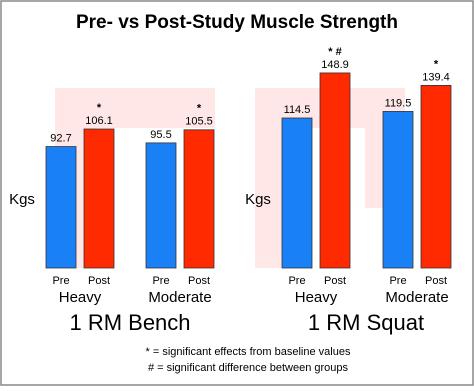 Image resolution: width=474 pixels, height=391 pixels. Describe the element at coordinates (129, 322) in the screenshot. I see `panel-title: 1 RM Bench` at that location.